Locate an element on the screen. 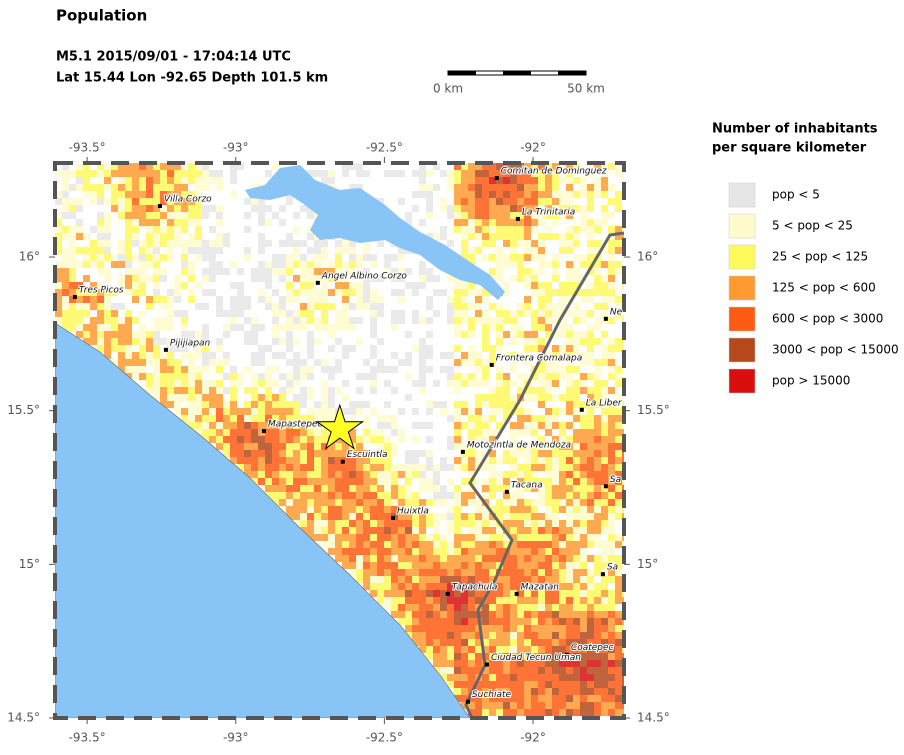 The width and height of the screenshot is (904, 755). legend-swatch is located at coordinates (742, 288).